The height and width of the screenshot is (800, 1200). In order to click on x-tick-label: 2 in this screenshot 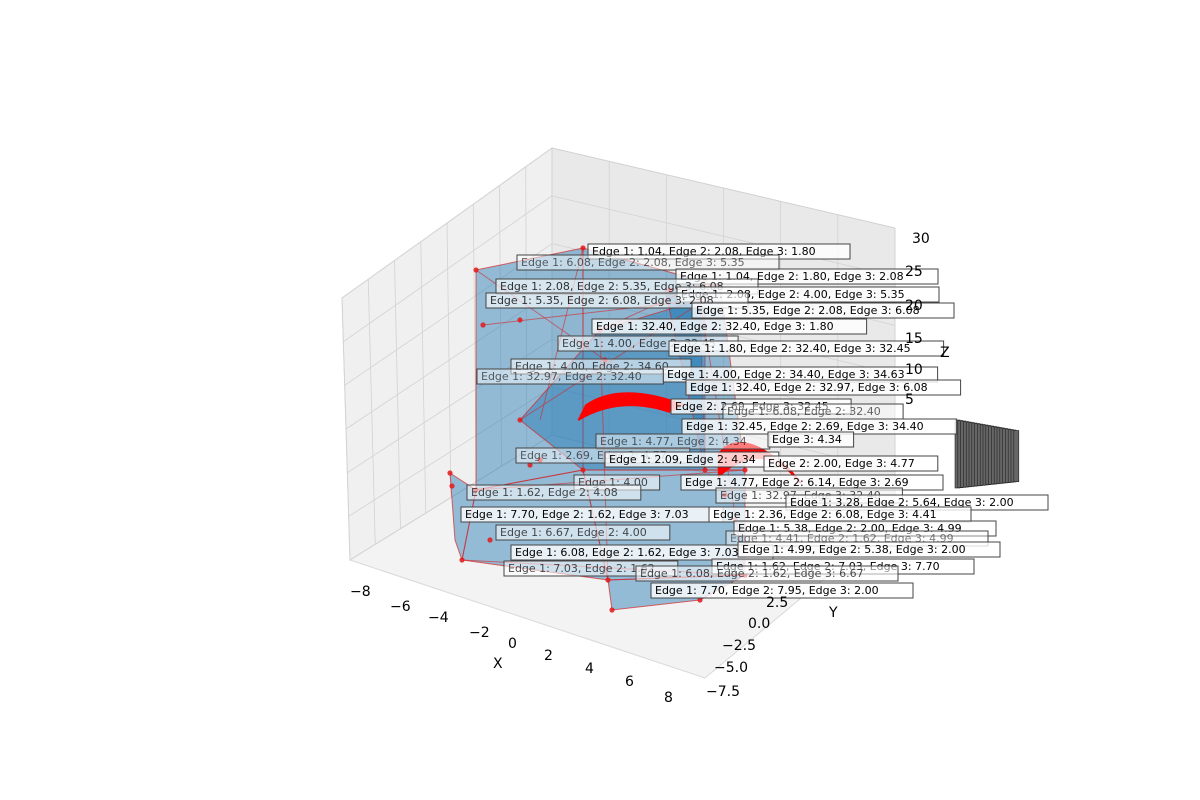, I will do `click(548, 656)`.